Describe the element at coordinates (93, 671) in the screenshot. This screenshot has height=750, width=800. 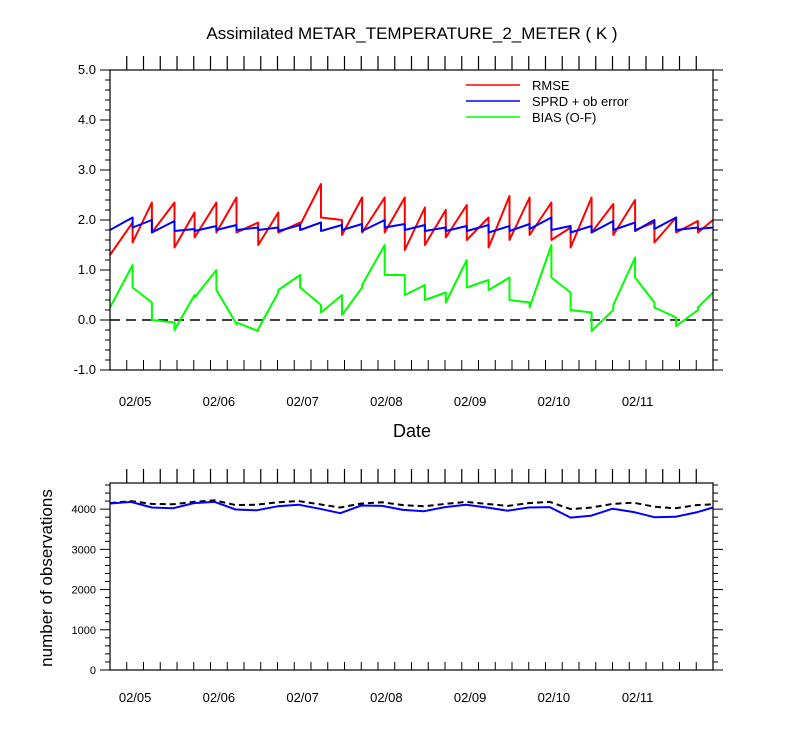
I see `y-tick-label: 0` at that location.